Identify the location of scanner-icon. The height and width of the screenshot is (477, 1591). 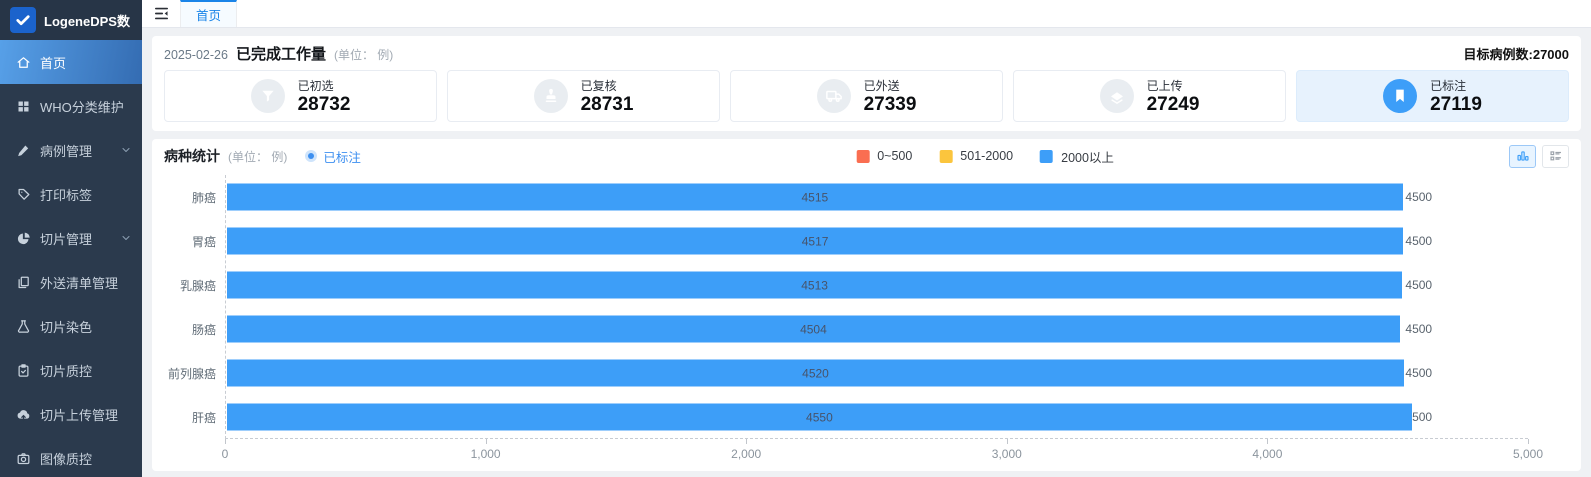
(1116, 96).